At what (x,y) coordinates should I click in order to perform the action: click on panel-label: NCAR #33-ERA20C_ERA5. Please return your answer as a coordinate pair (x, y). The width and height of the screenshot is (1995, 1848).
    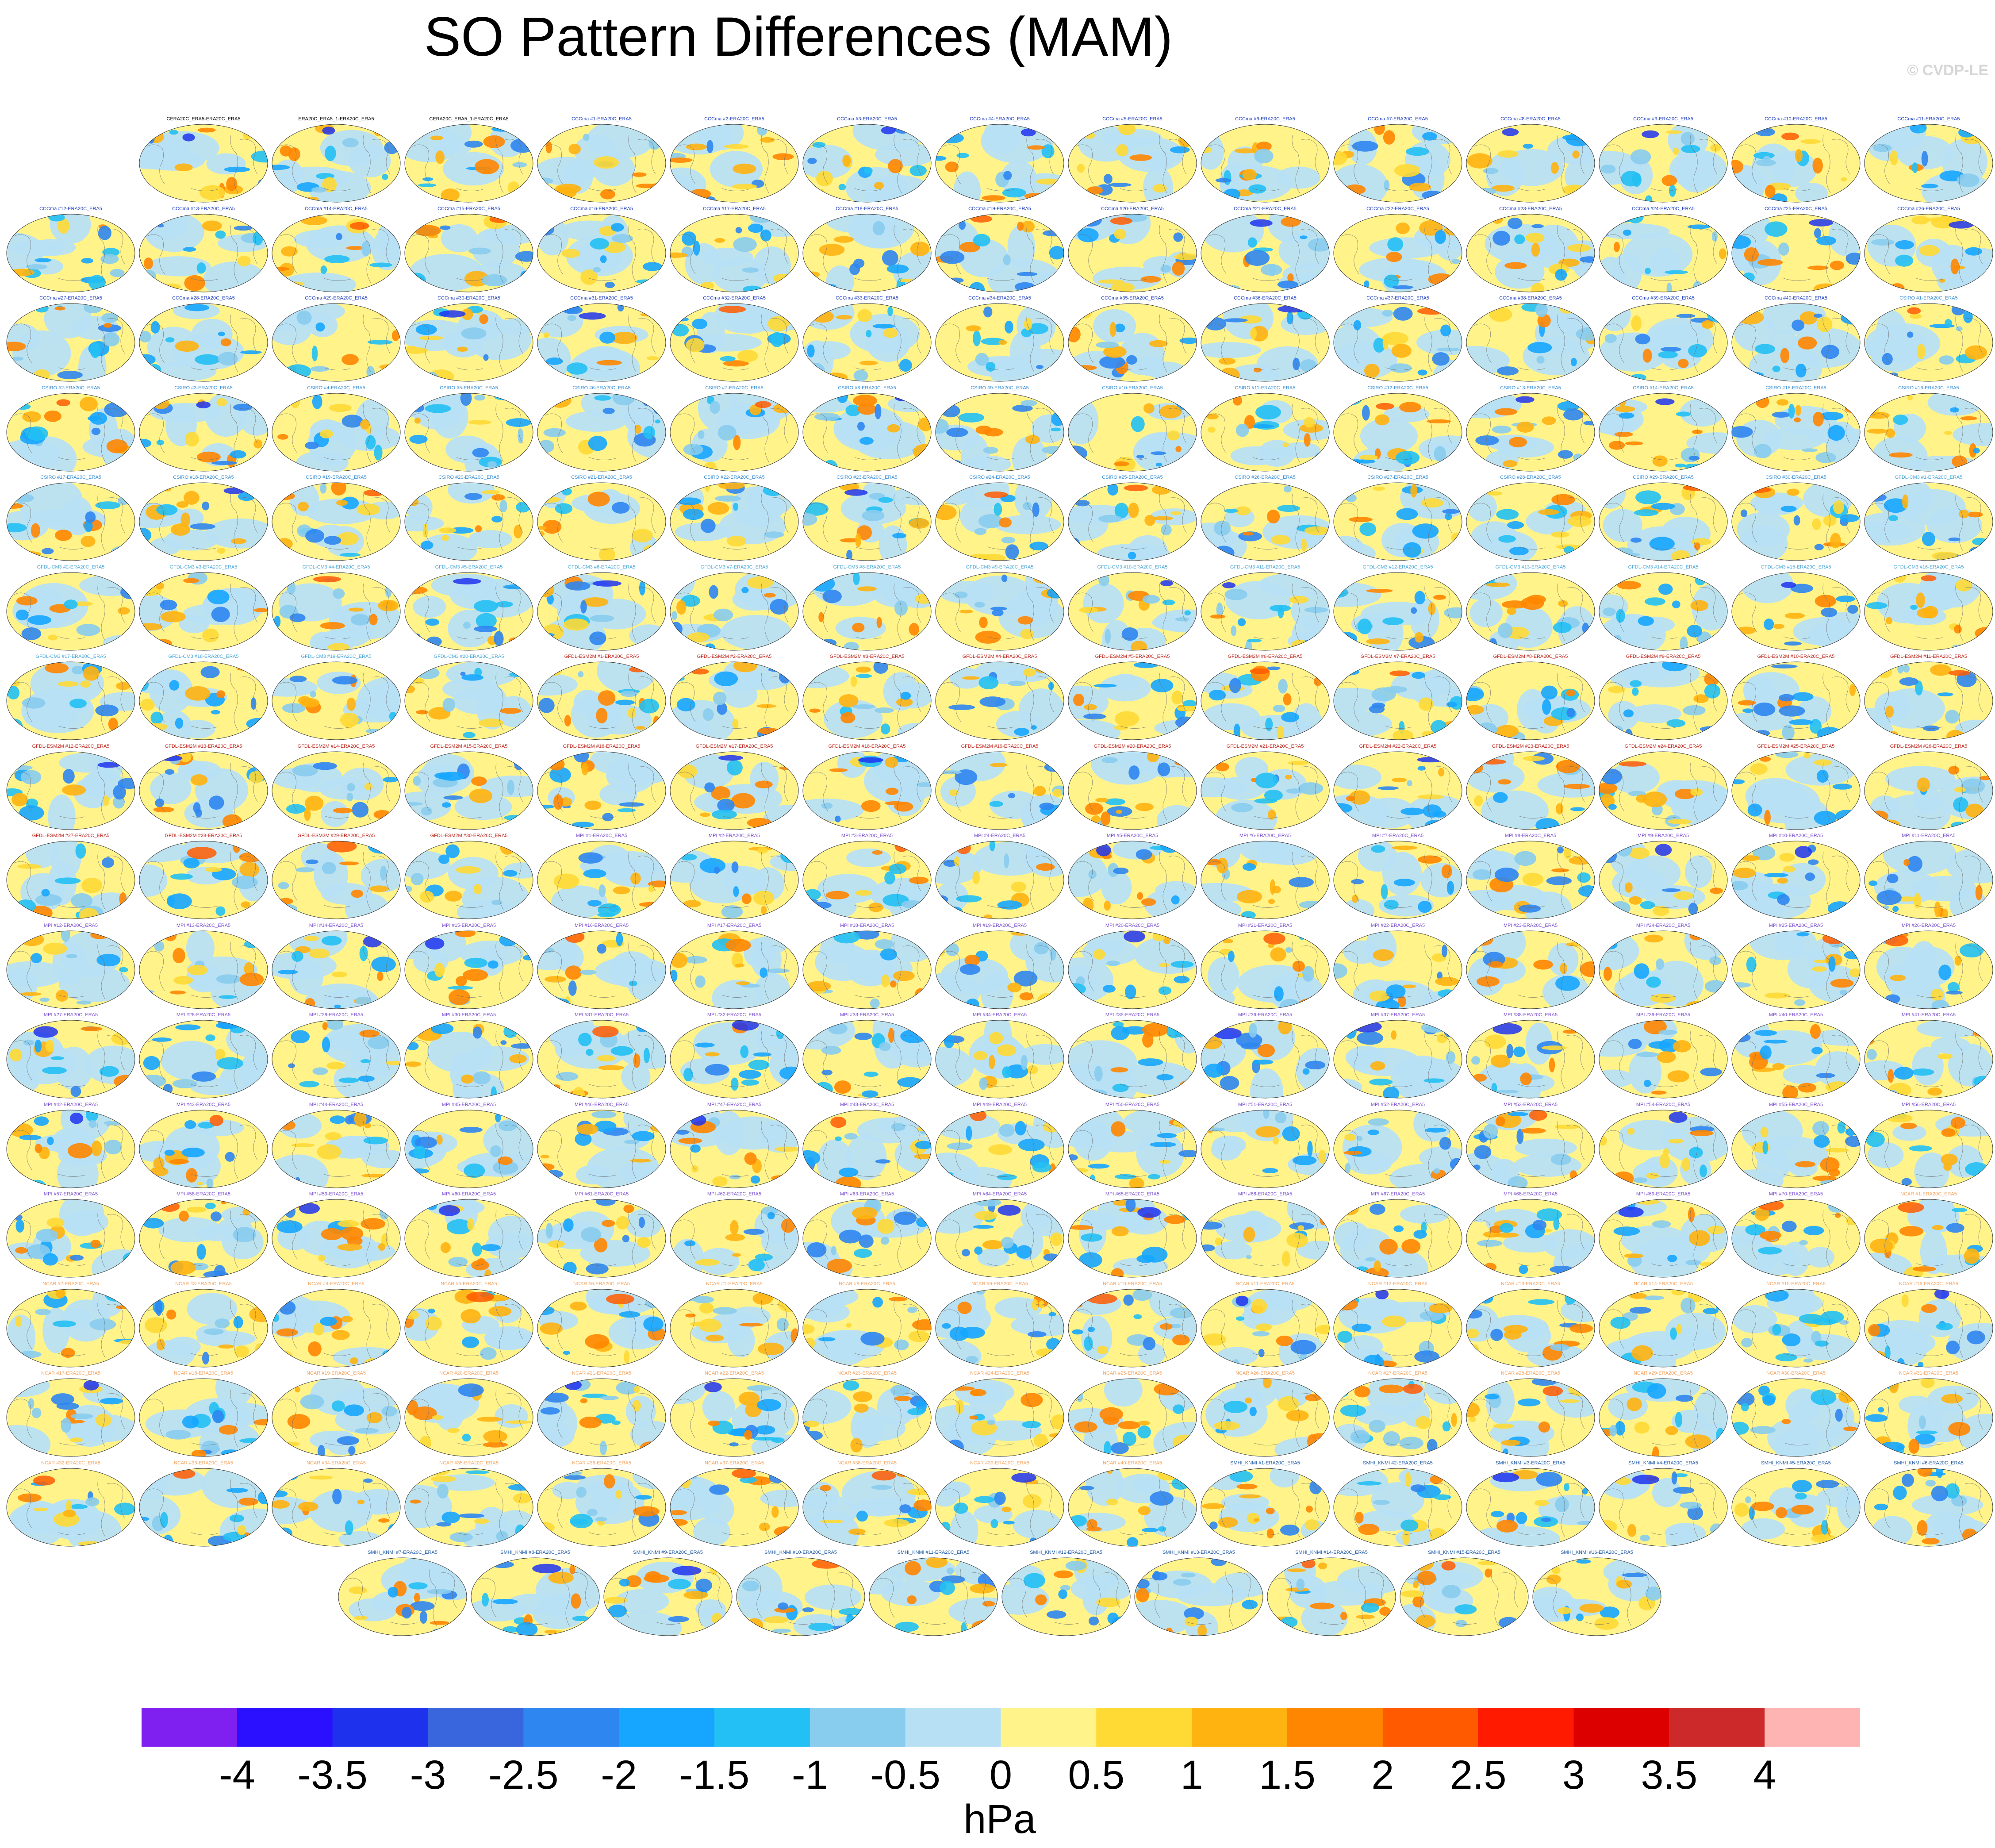
    Looking at the image, I should click on (203, 1463).